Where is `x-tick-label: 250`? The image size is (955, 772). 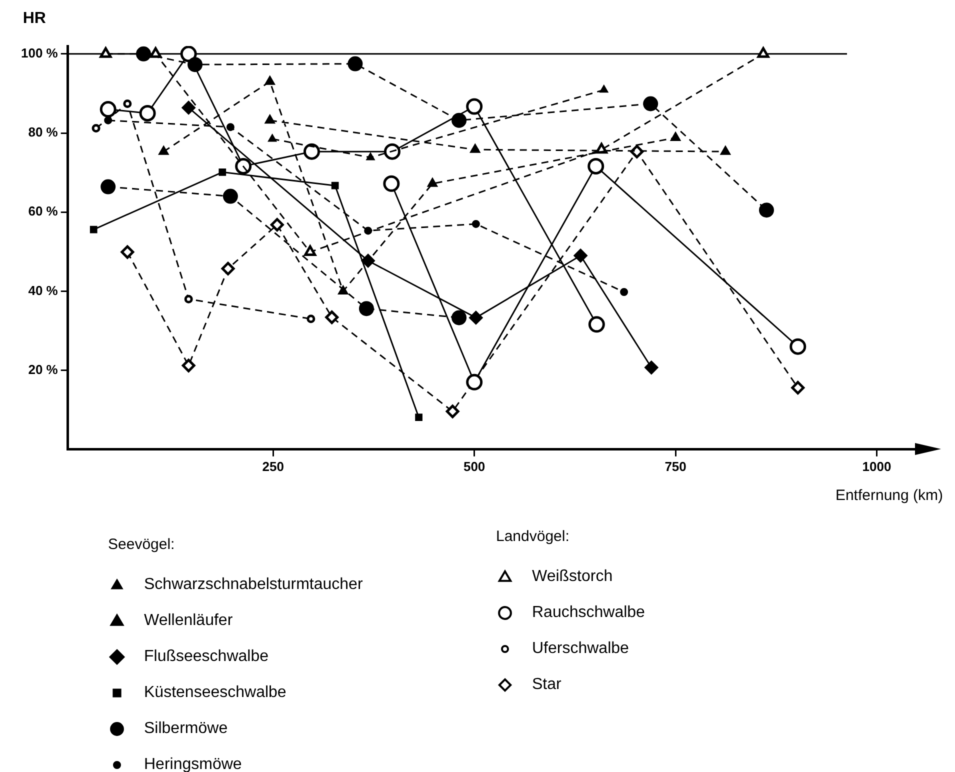 x-tick-label: 250 is located at coordinates (273, 466).